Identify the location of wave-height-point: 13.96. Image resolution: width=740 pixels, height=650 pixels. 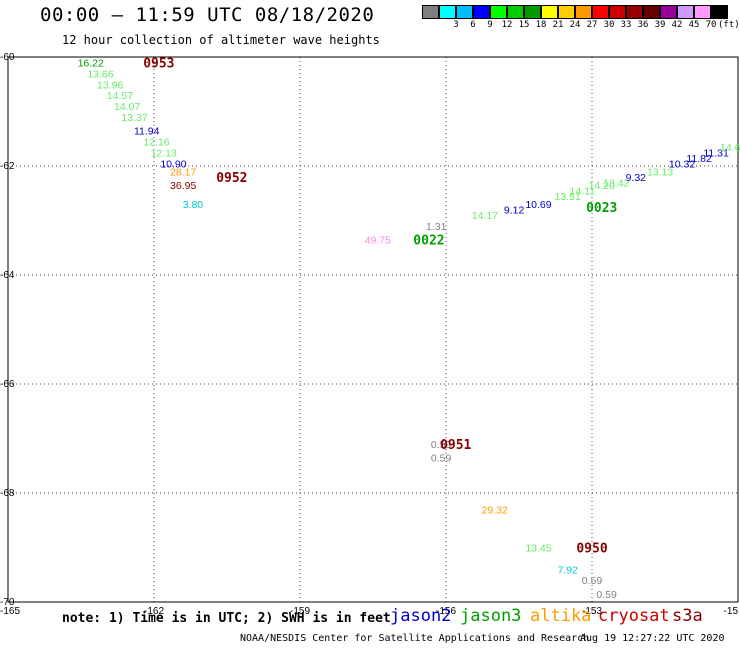
(110, 85).